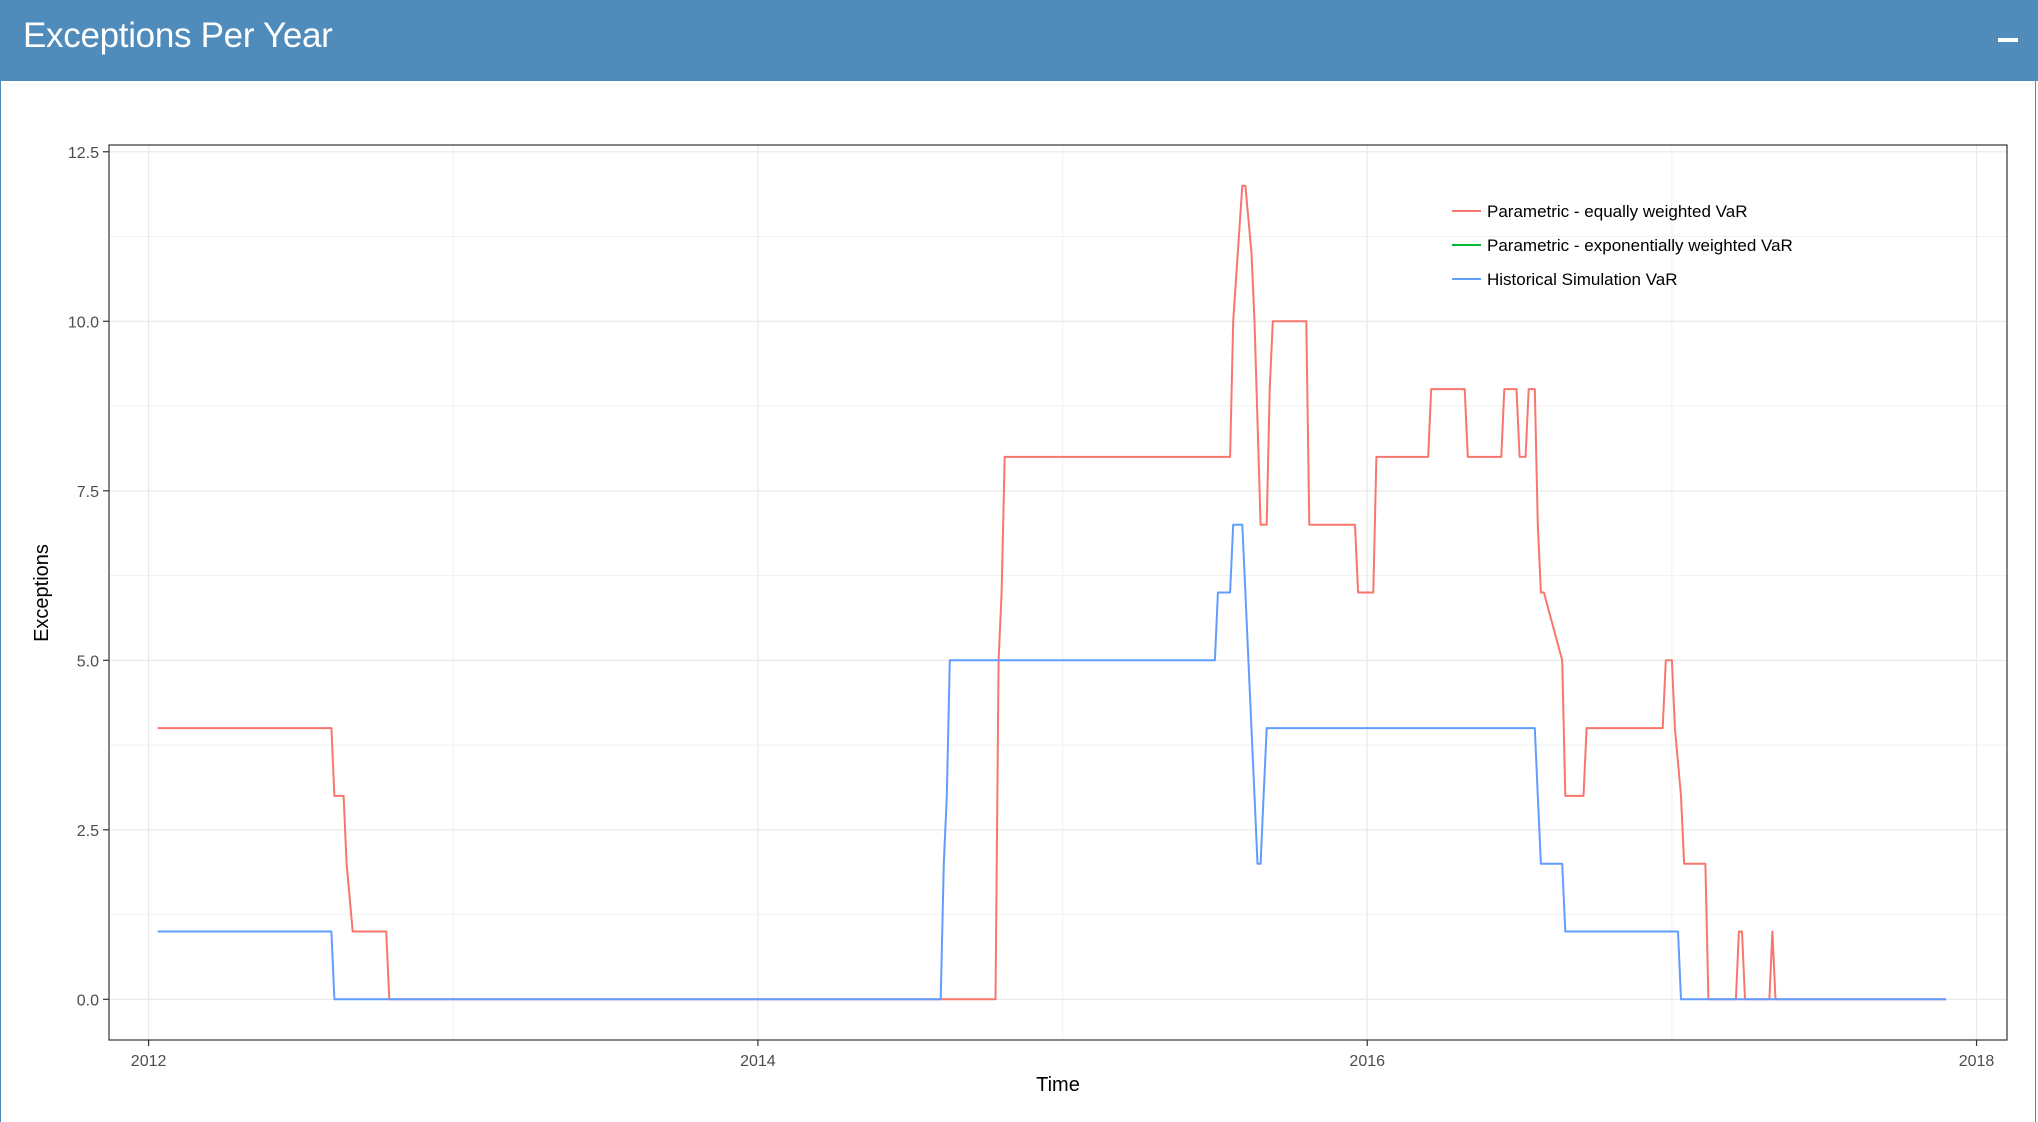  I want to click on y-tick-label: 0.0, so click(88, 1000).